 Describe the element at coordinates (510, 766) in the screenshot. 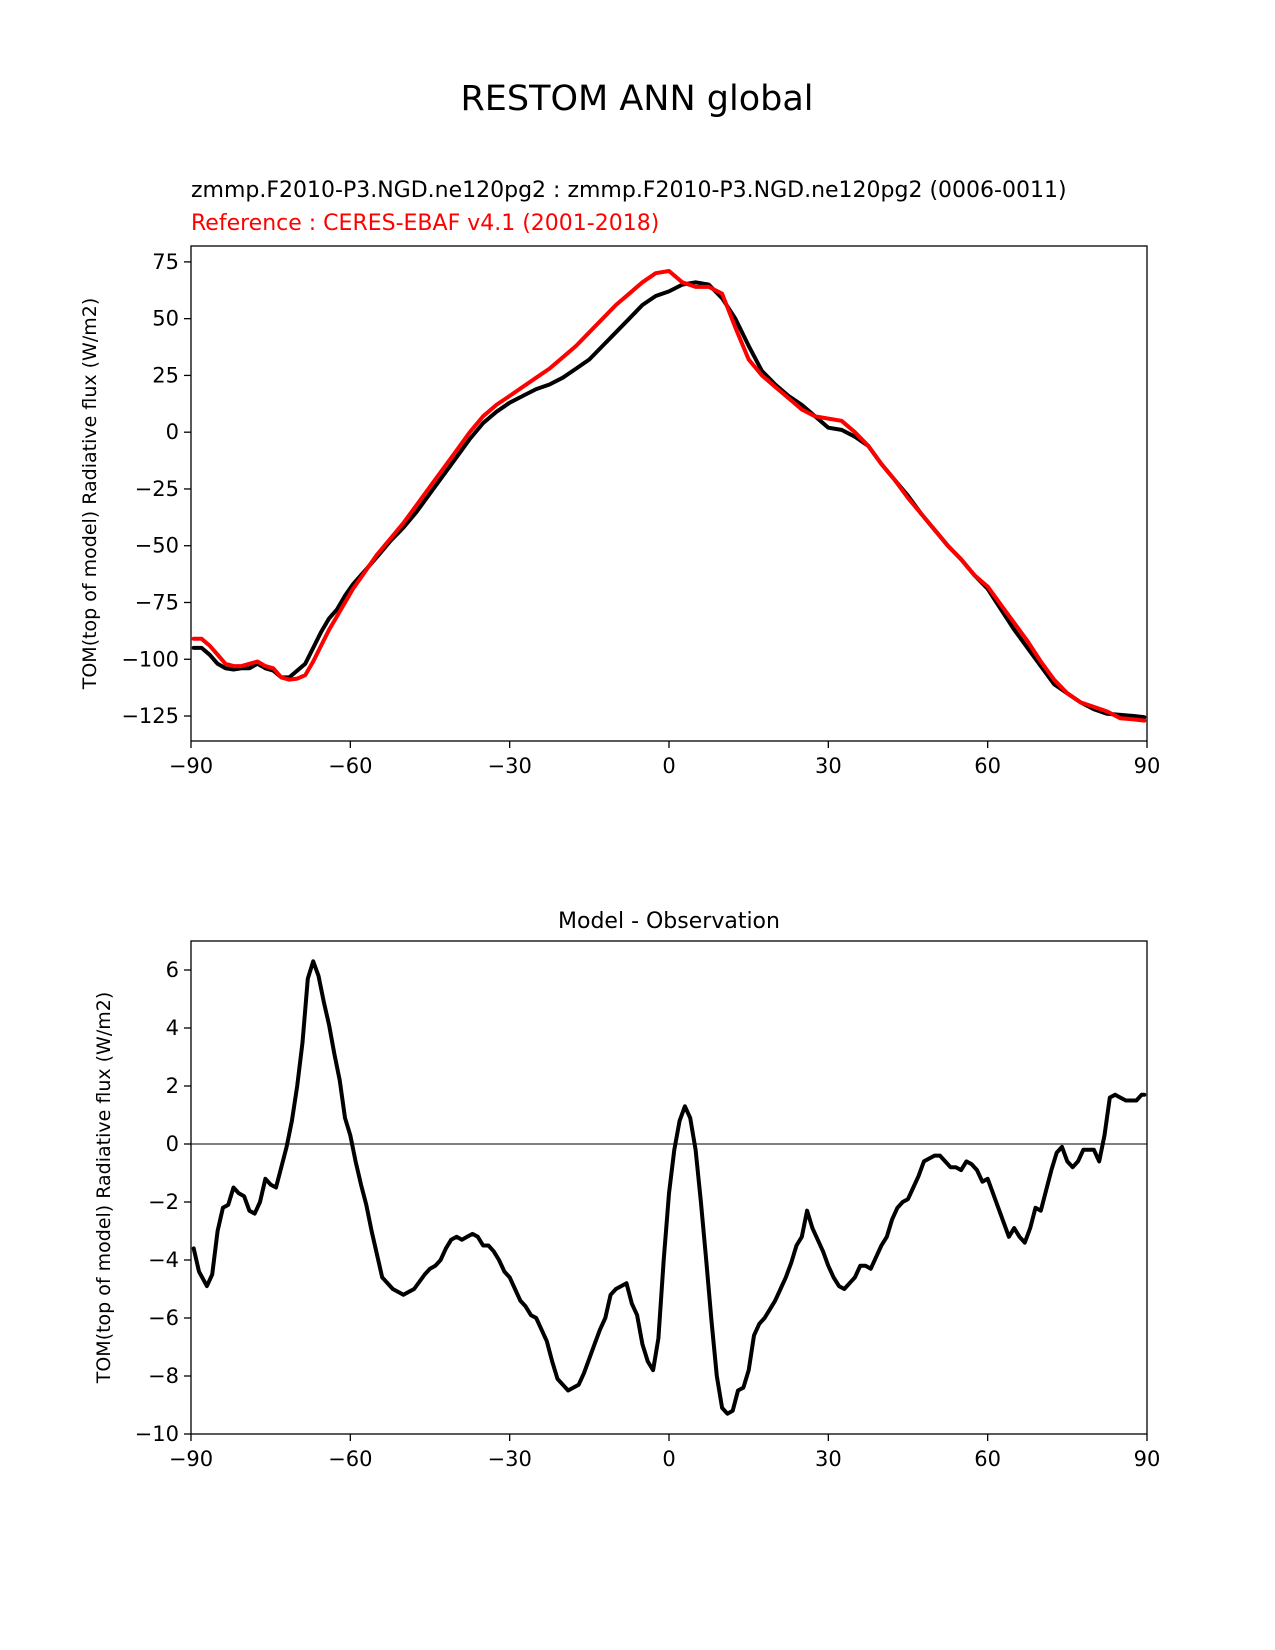

I see `top-x-tick-label: −30` at that location.